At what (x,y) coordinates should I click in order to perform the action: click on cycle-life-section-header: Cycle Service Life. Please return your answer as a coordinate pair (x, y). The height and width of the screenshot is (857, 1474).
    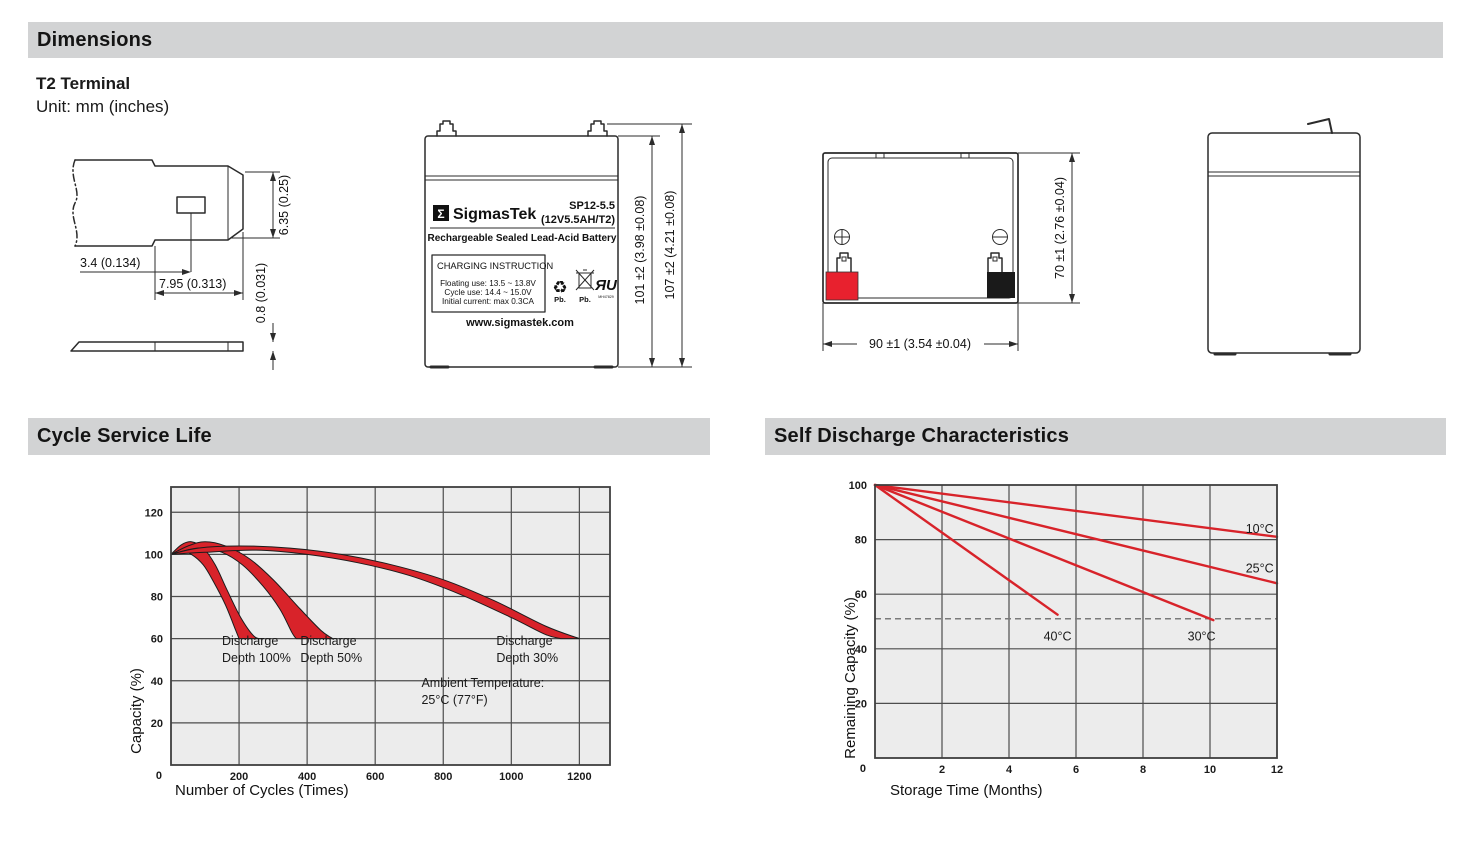
    Looking at the image, I should click on (369, 436).